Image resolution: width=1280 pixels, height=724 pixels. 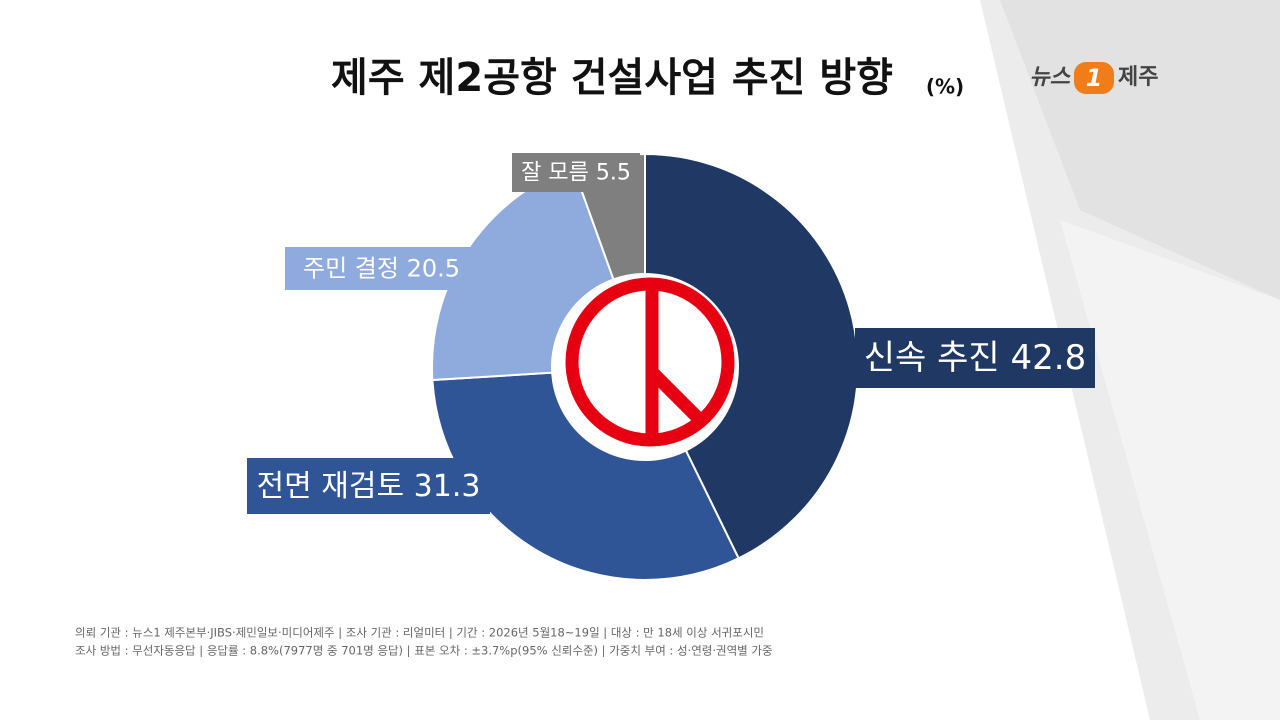 I want to click on icon-ring, so click(x=650, y=362).